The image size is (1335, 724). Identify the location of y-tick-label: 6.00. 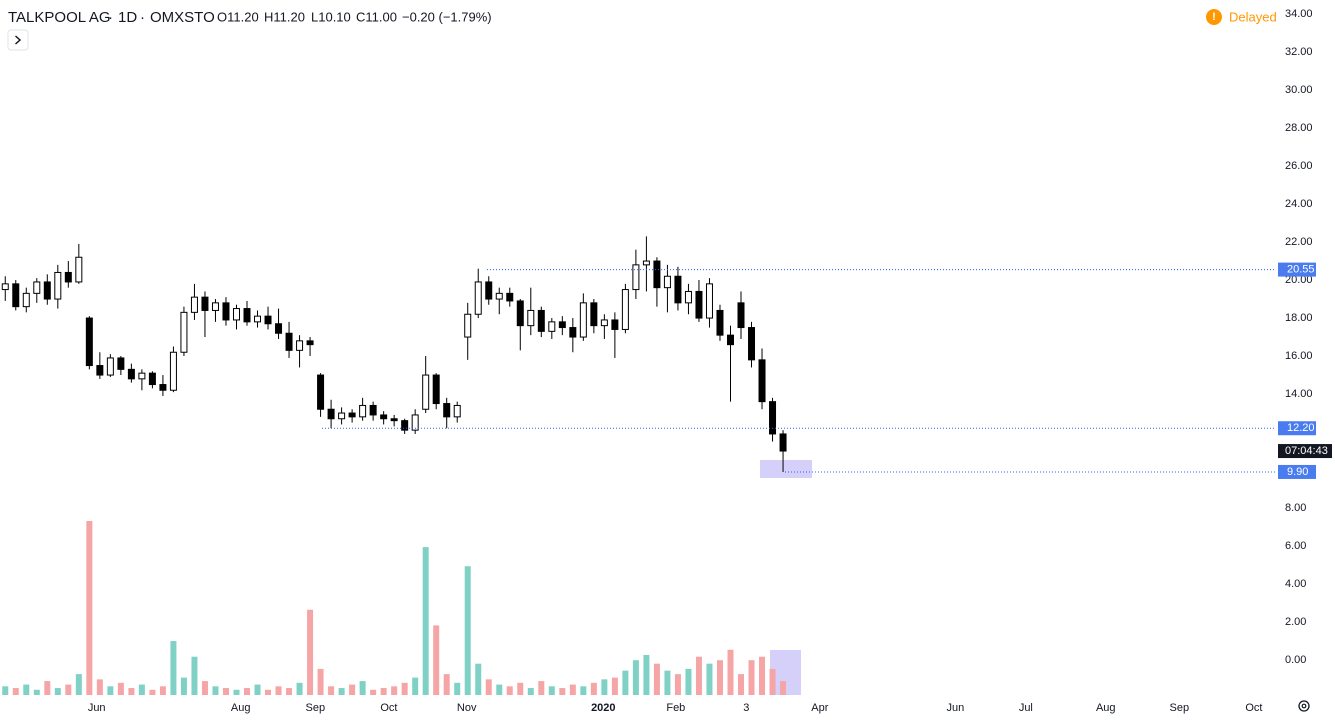
(1295, 546).